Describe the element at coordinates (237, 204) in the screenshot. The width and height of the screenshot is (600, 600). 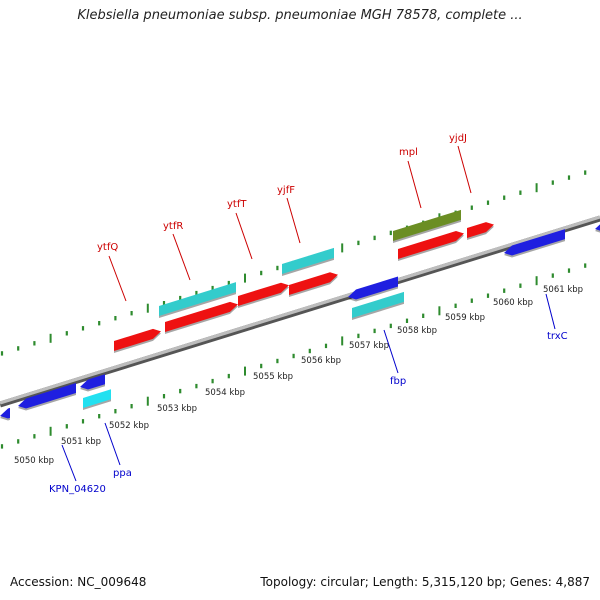
I see `gene-name: ytfT` at that location.